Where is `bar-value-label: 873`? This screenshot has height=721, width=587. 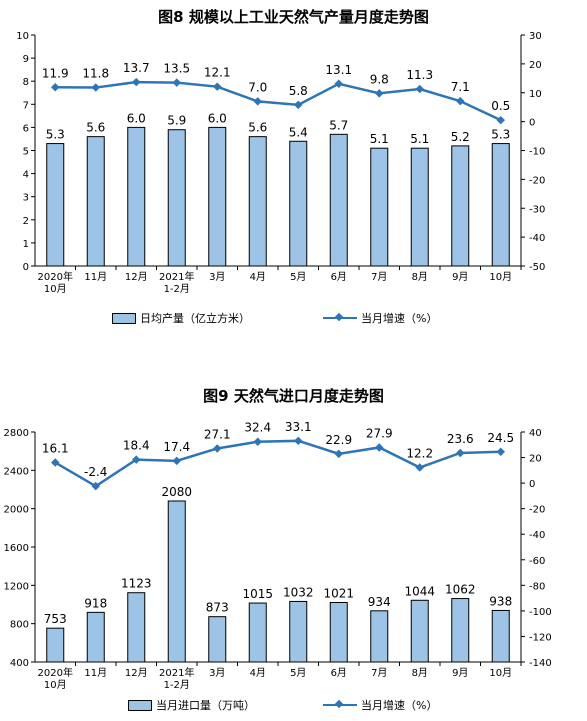 bar-value-label: 873 is located at coordinates (217, 608).